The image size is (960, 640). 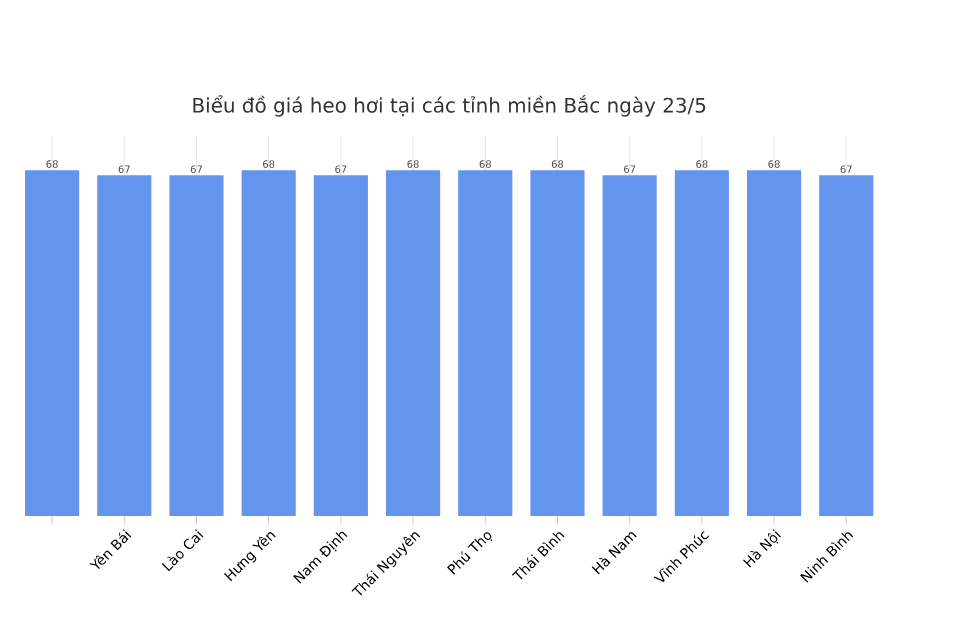 I want to click on chart-title: Biểu đồ giá heo hơi tại các tỉnh miền Bắc ngày 23/5, so click(x=449, y=106).